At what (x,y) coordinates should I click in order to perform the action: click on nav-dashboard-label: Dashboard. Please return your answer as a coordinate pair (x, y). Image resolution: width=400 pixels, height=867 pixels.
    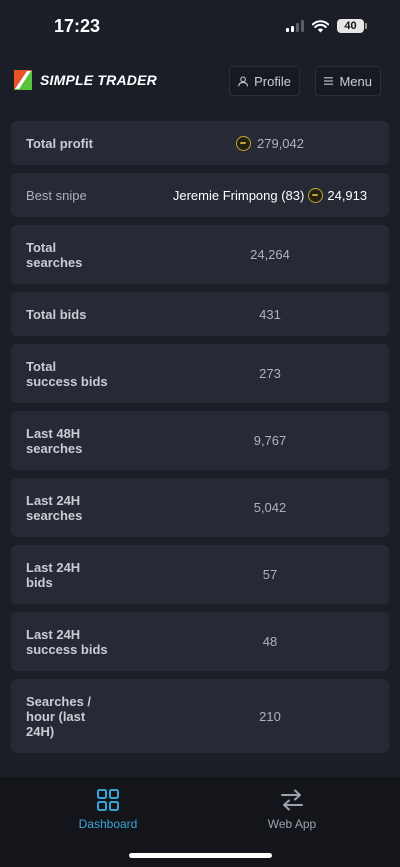
    Looking at the image, I should click on (108, 824).